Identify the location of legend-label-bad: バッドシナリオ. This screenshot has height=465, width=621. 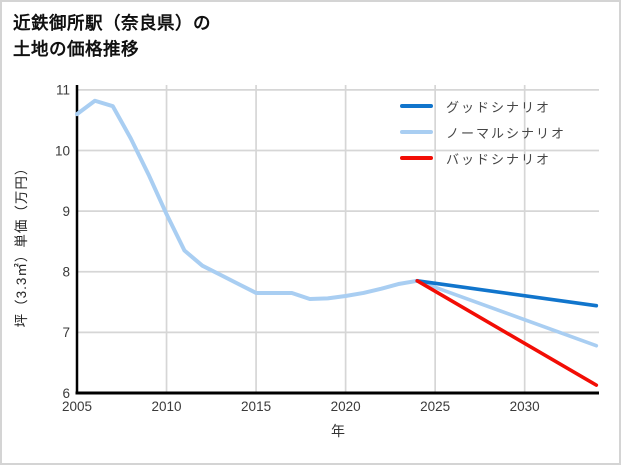
(499, 159).